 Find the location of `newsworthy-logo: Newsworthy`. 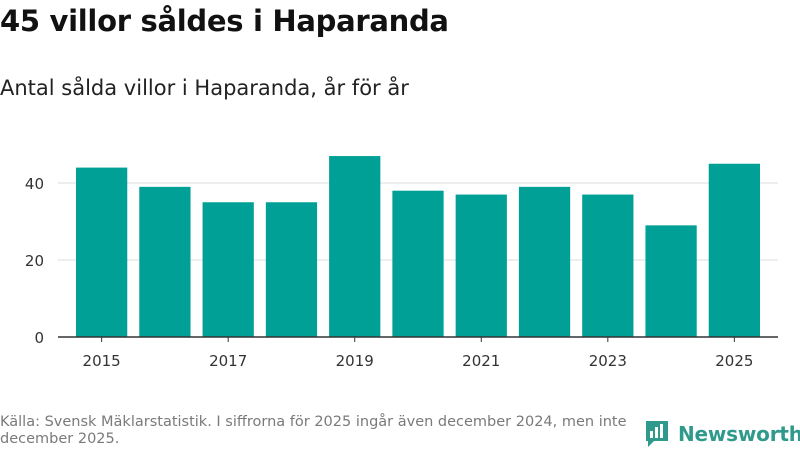

newsworthy-logo: Newsworthy is located at coordinates (722, 434).